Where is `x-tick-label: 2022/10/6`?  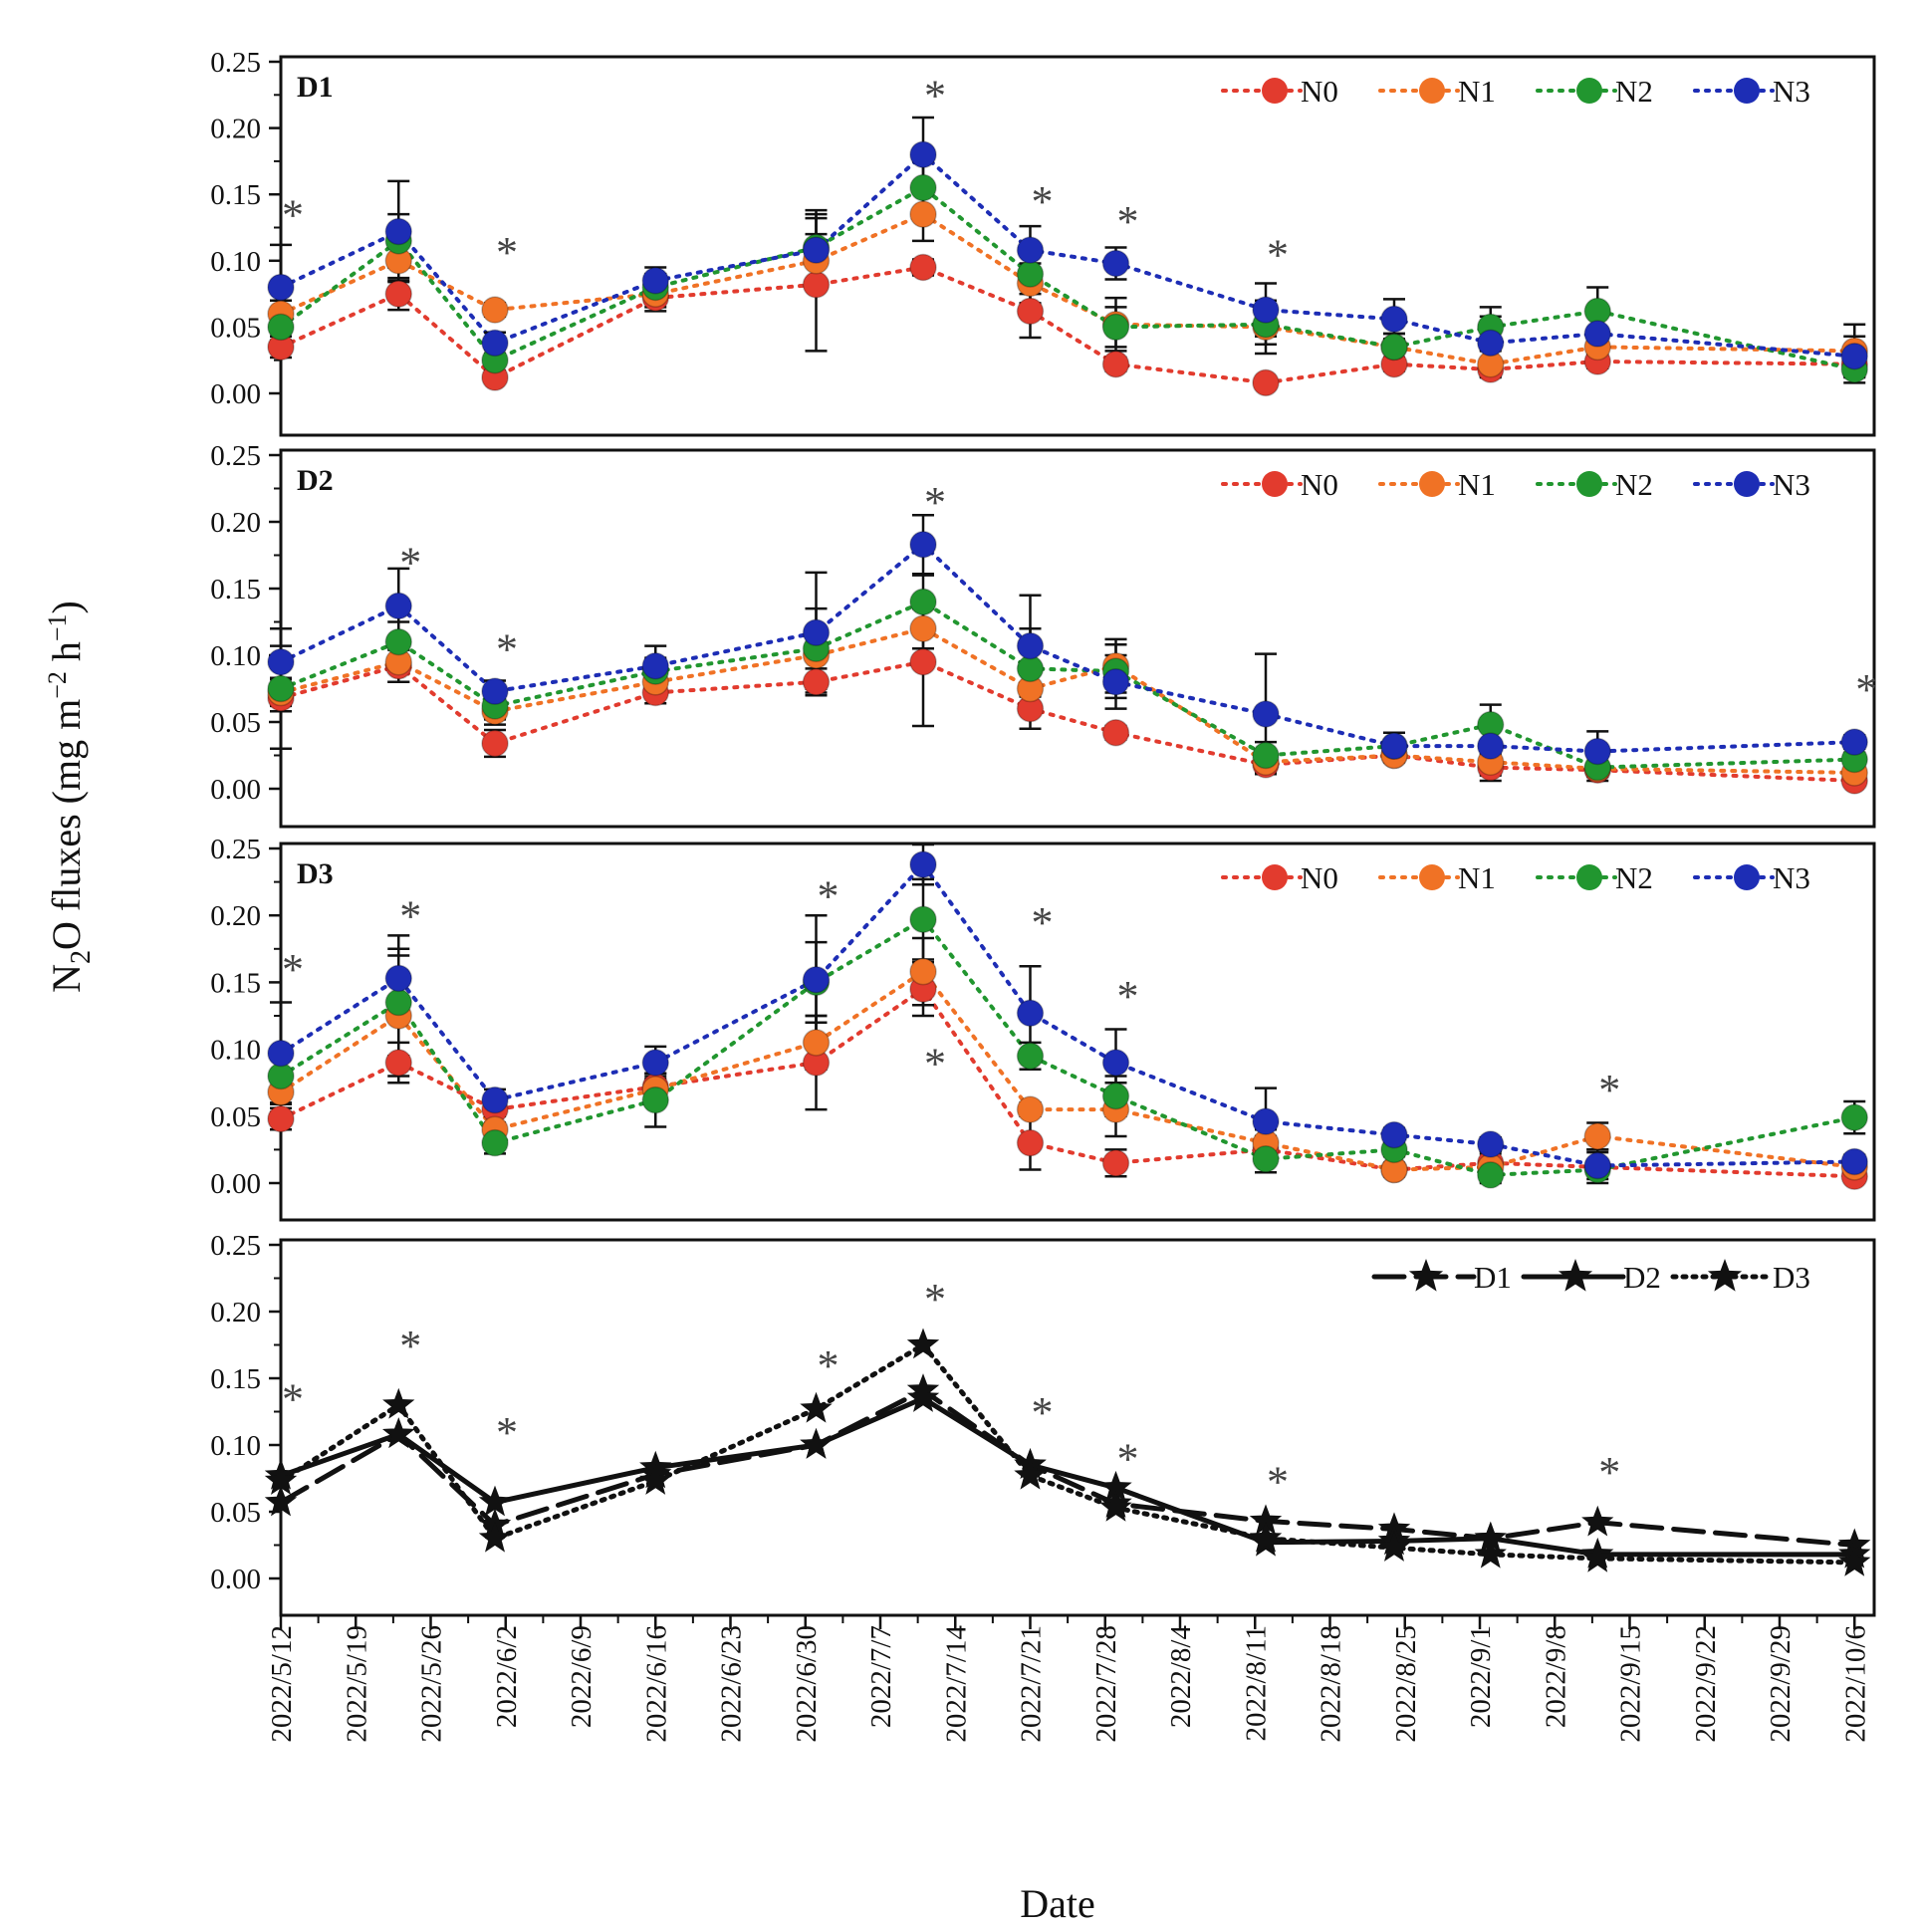
x-tick-label: 2022/10/6 is located at coordinates (1855, 1684).